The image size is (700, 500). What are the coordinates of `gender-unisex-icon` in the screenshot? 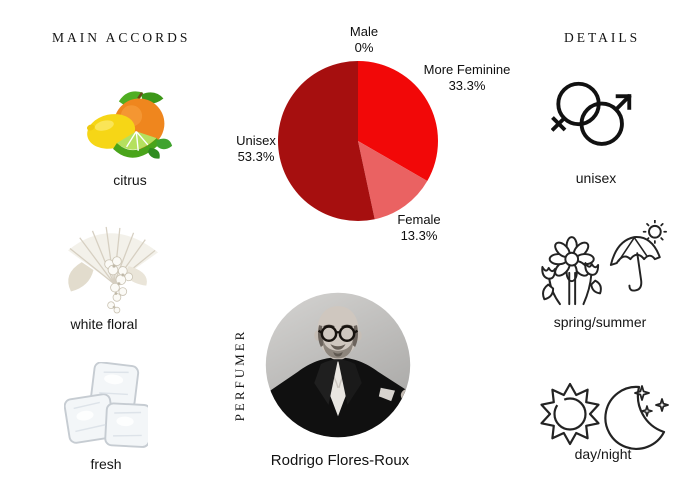 It's located at (591, 113).